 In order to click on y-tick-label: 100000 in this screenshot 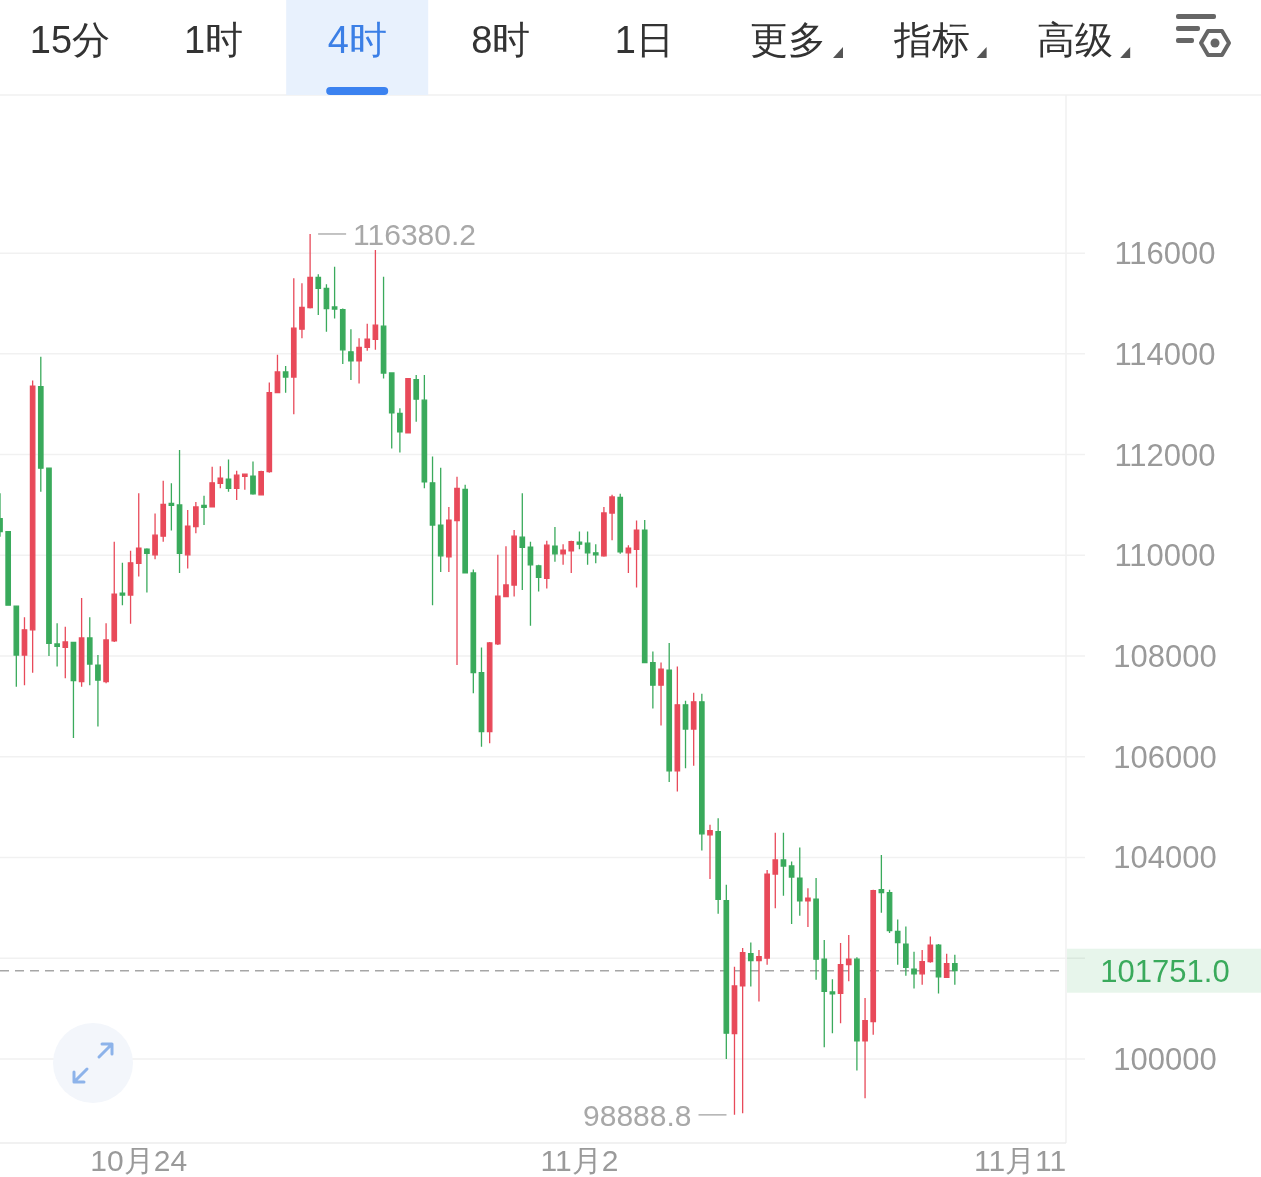, I will do `click(1165, 1059)`.